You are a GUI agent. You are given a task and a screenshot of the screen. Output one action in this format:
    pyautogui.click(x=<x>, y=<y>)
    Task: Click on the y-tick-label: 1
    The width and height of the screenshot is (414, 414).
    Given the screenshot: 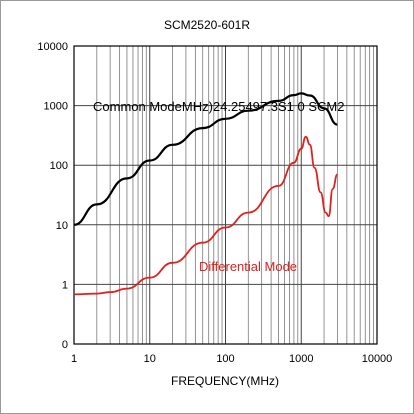 What is the action you would take?
    pyautogui.click(x=65, y=285)
    